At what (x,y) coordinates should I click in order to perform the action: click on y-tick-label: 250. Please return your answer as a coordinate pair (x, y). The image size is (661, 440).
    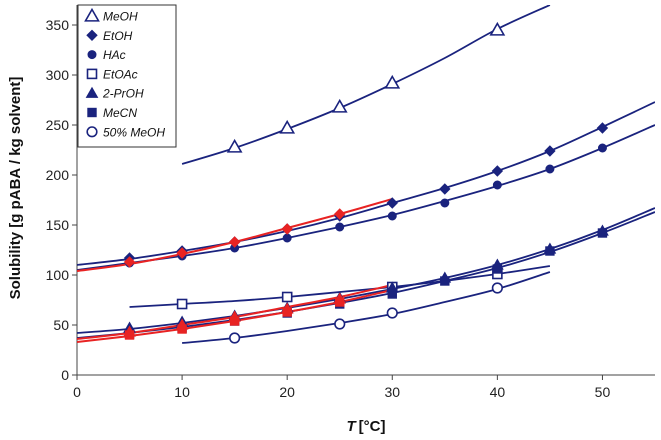
    Looking at the image, I should click on (58, 125).